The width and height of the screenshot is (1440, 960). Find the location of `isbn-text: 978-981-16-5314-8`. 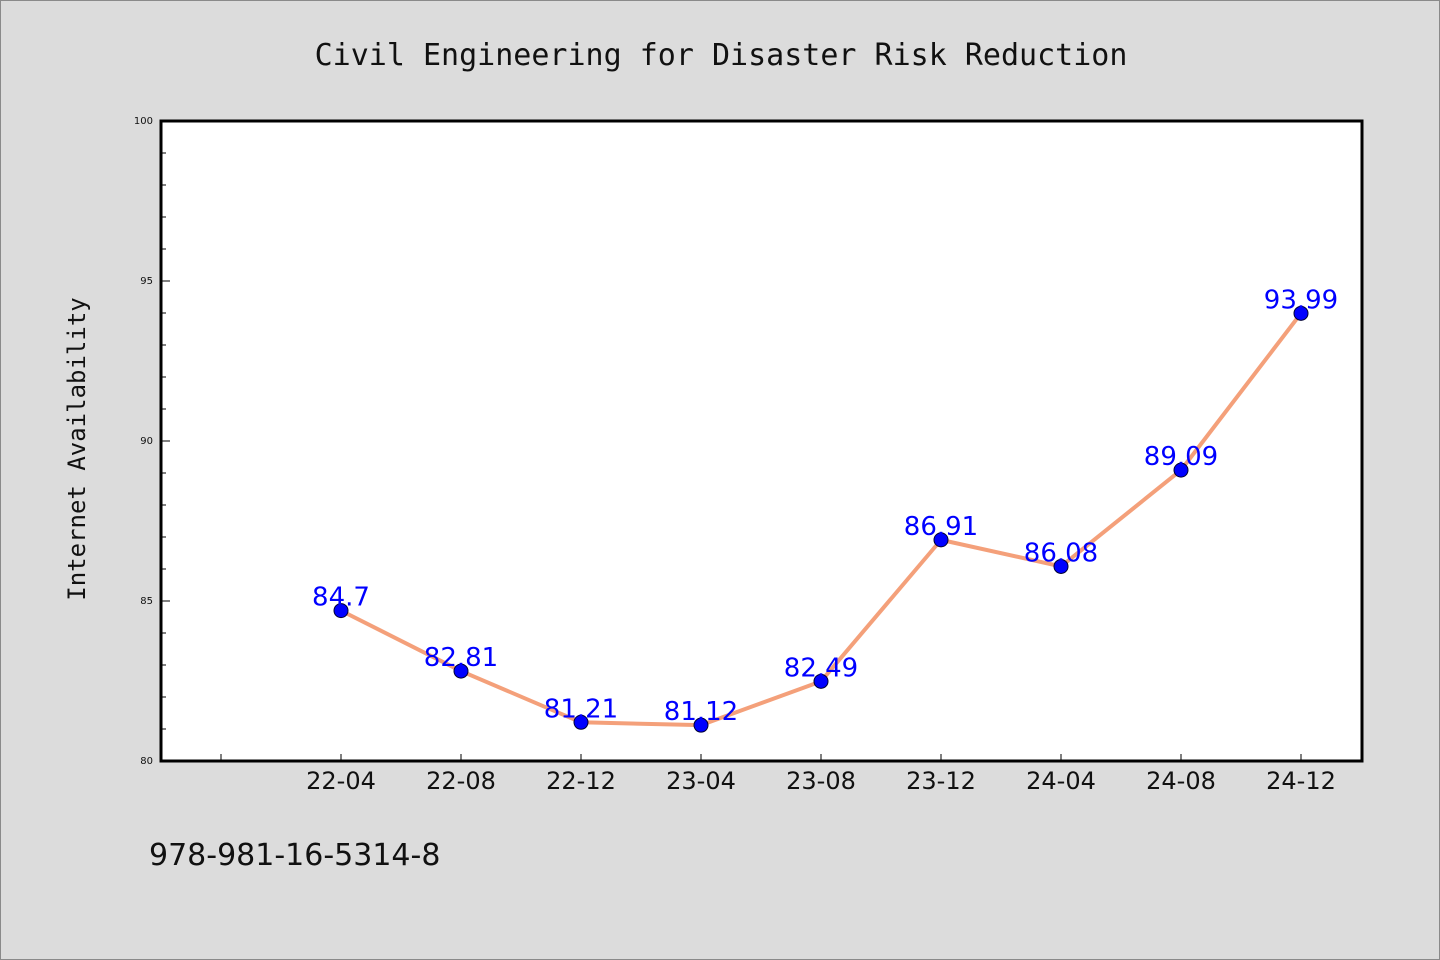

isbn-text: 978-981-16-5314-8 is located at coordinates (294, 855).